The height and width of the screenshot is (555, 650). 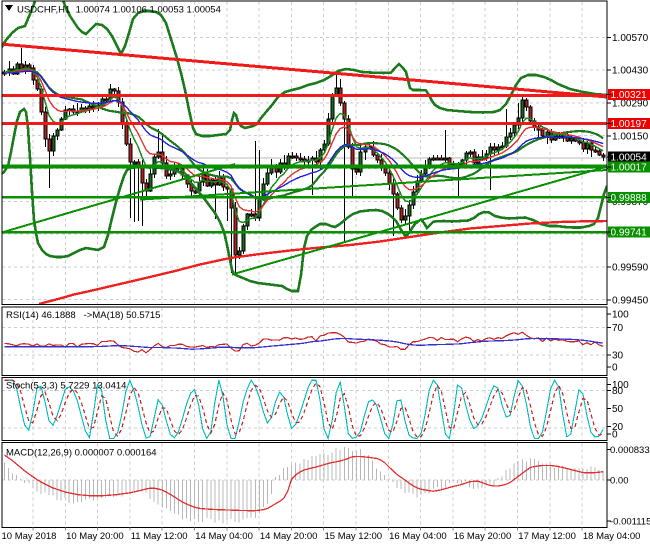 What do you see at coordinates (418, 536) in the screenshot?
I see `svg-text: 16 May 04:00` at bounding box center [418, 536].